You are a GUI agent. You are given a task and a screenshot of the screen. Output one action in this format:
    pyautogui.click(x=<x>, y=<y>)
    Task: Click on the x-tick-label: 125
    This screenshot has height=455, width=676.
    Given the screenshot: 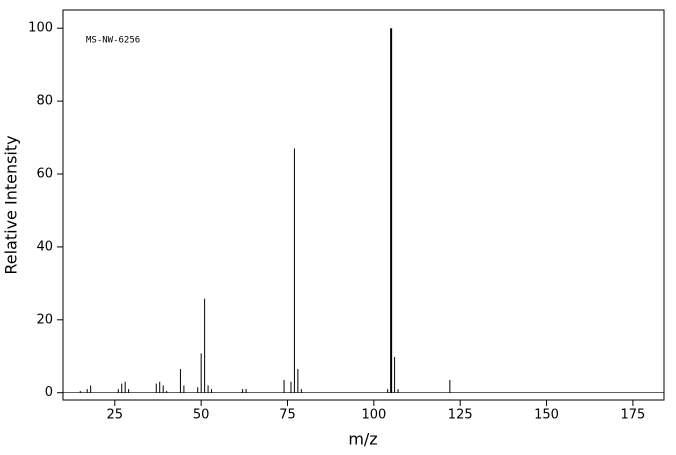 What is the action you would take?
    pyautogui.click(x=460, y=415)
    